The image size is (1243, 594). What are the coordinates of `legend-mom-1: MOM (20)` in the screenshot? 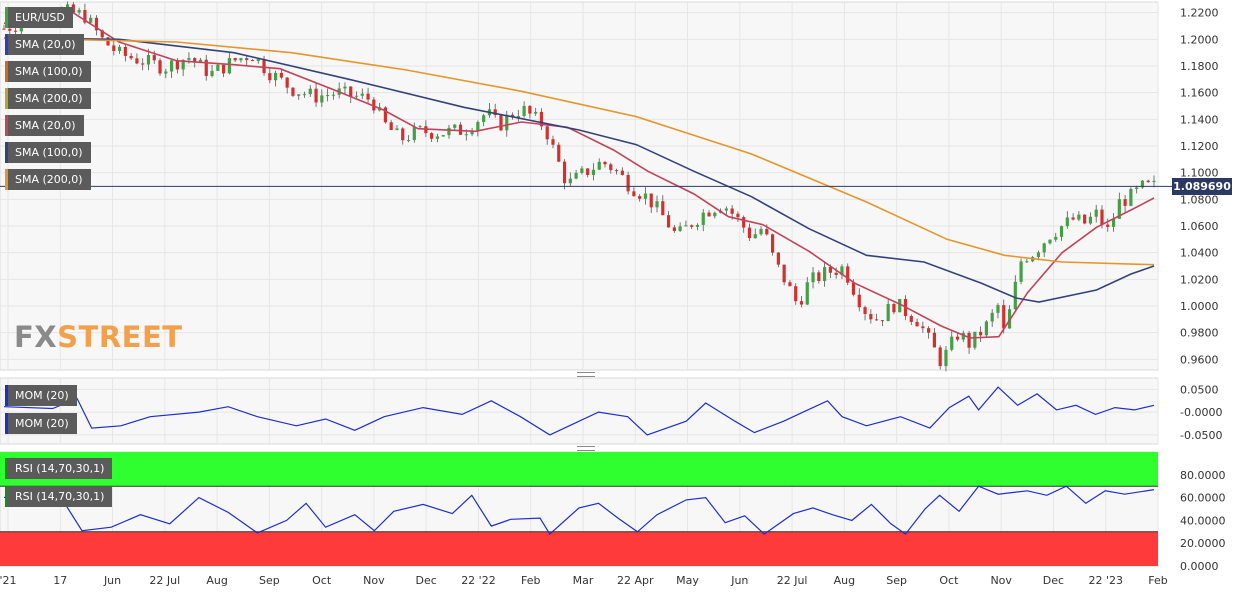 It's located at (41, 395).